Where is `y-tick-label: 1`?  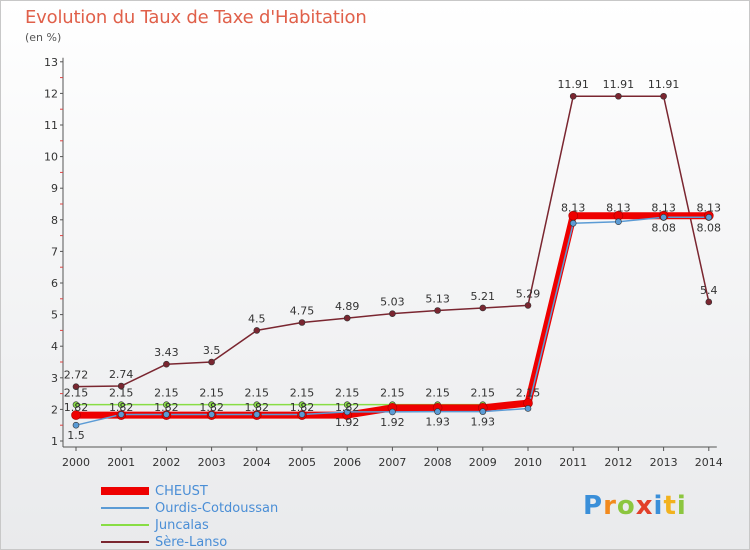
y-tick-label: 1 is located at coordinates (54, 441).